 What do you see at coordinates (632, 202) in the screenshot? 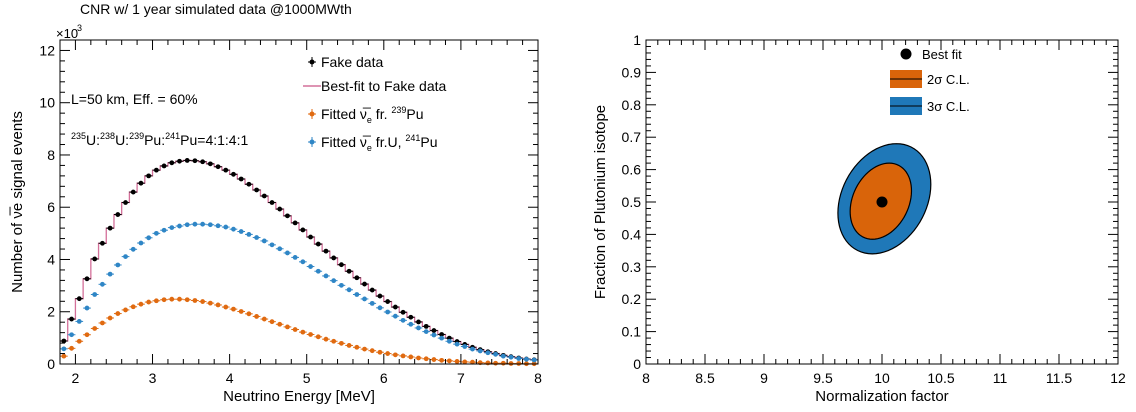
I see `y-tick-label: 0.5` at bounding box center [632, 202].